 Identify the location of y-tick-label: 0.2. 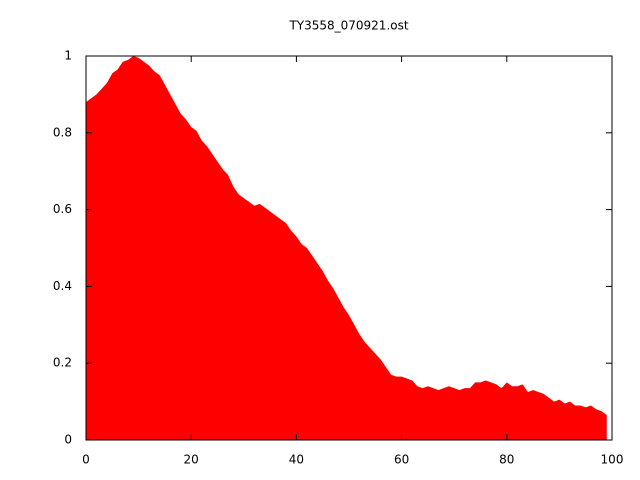
(62, 363).